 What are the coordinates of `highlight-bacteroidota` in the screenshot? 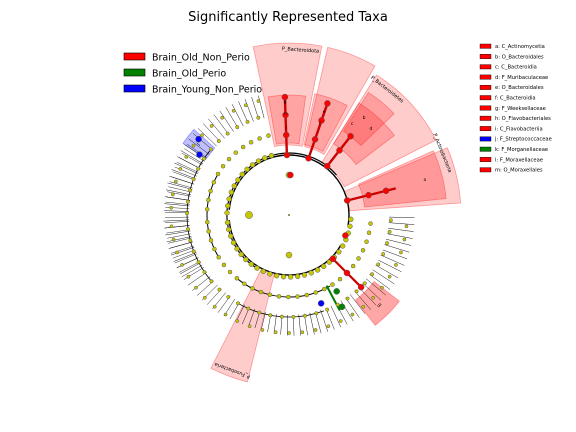 It's located at (287, 95).